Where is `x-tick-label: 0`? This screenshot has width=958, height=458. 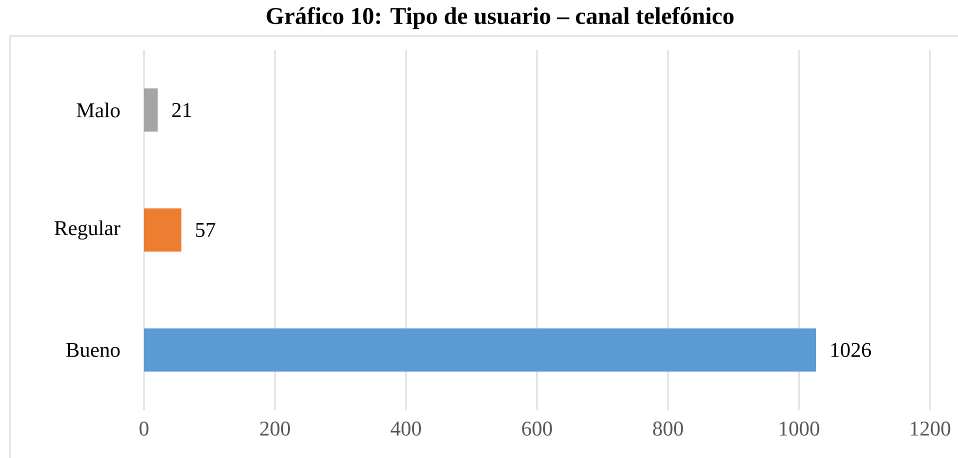 x-tick-label: 0 is located at coordinates (144, 429).